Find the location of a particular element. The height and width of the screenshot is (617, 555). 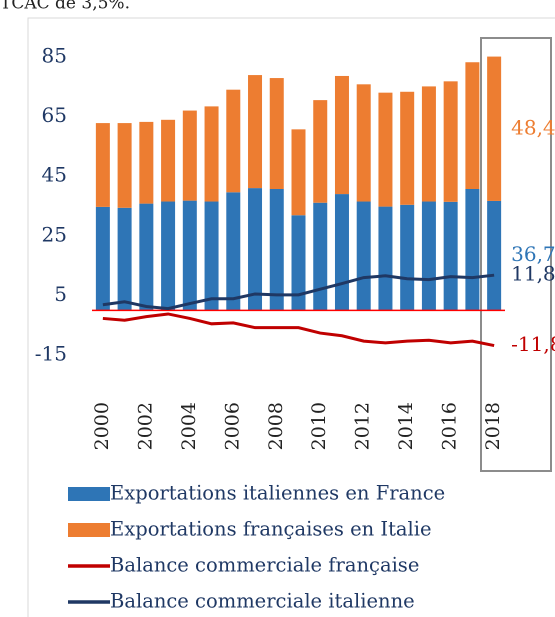

y-tick-label: 5 is located at coordinates (60, 294).